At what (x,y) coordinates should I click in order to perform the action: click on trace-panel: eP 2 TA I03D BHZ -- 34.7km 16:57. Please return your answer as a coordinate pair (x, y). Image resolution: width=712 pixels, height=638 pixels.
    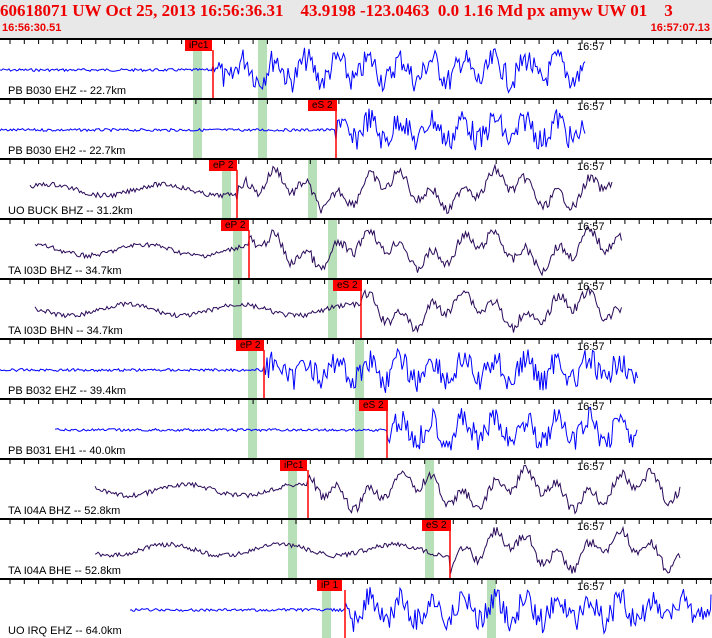
    Looking at the image, I should click on (356, 248).